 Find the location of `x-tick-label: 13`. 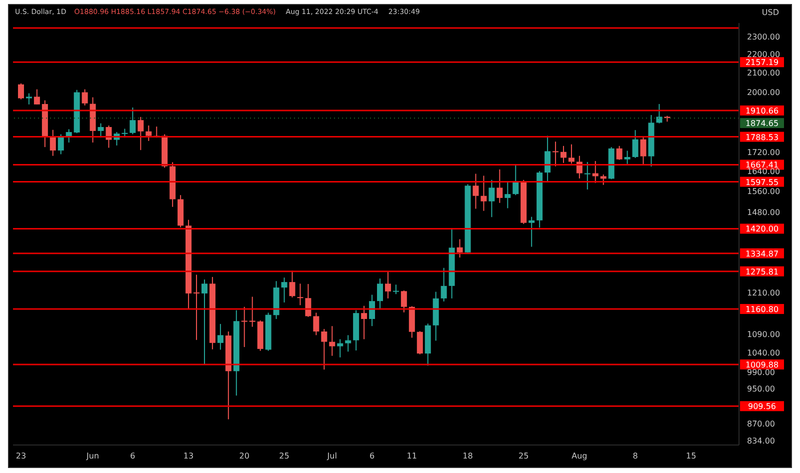

x-tick-label: 13 is located at coordinates (188, 456).